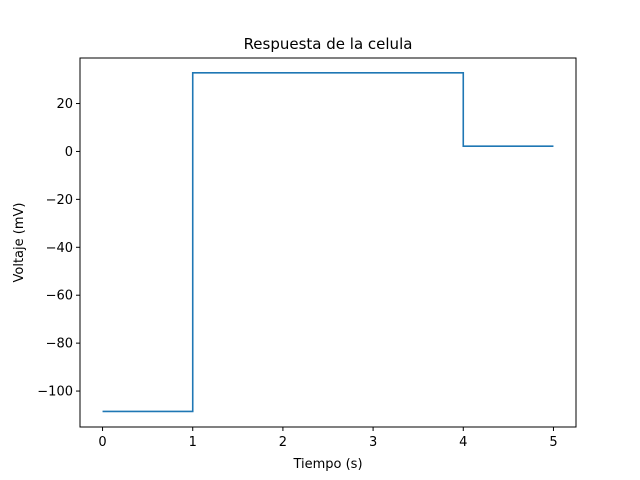  What do you see at coordinates (373, 442) in the screenshot?
I see `x-tick-label: 3` at bounding box center [373, 442].